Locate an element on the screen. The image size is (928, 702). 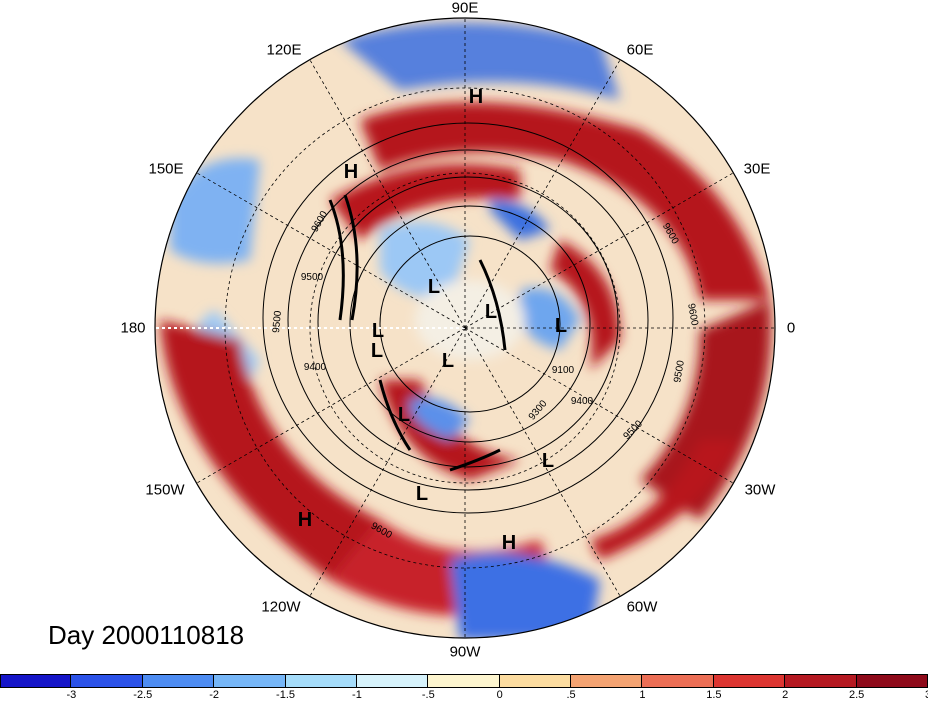
longitude-label: 90W is located at coordinates (465, 652).